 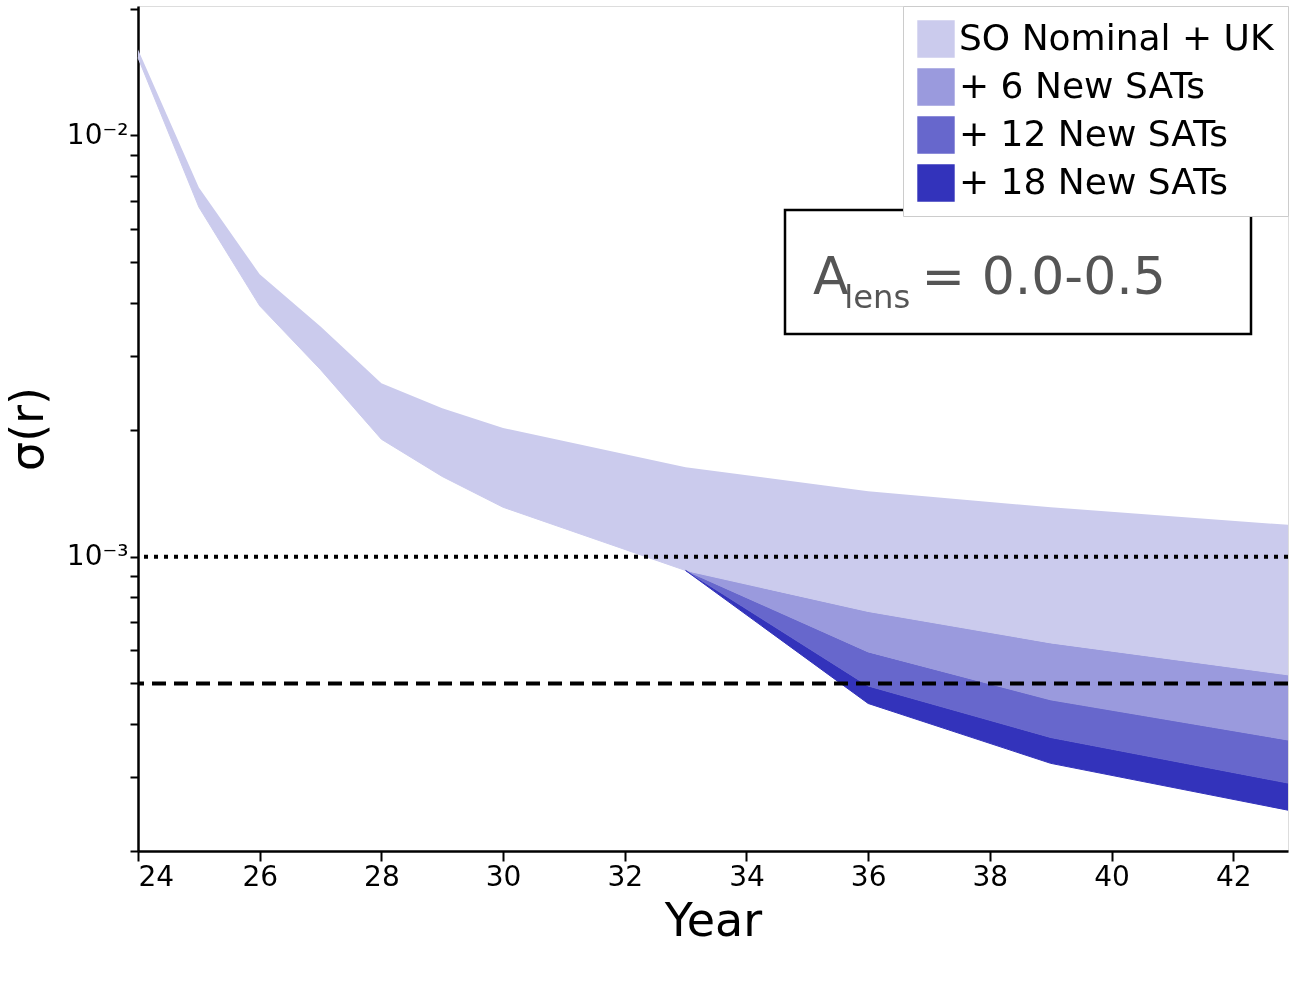 What do you see at coordinates (747, 876) in the screenshot?
I see `x-tick-label: 34` at bounding box center [747, 876].